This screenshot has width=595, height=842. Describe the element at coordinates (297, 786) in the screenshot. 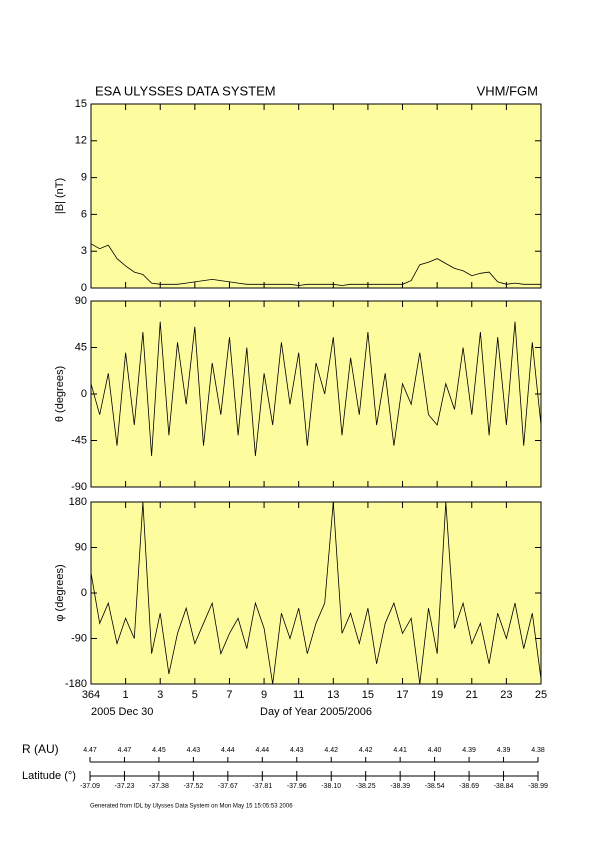

I see `lat-value: -37.96` at that location.